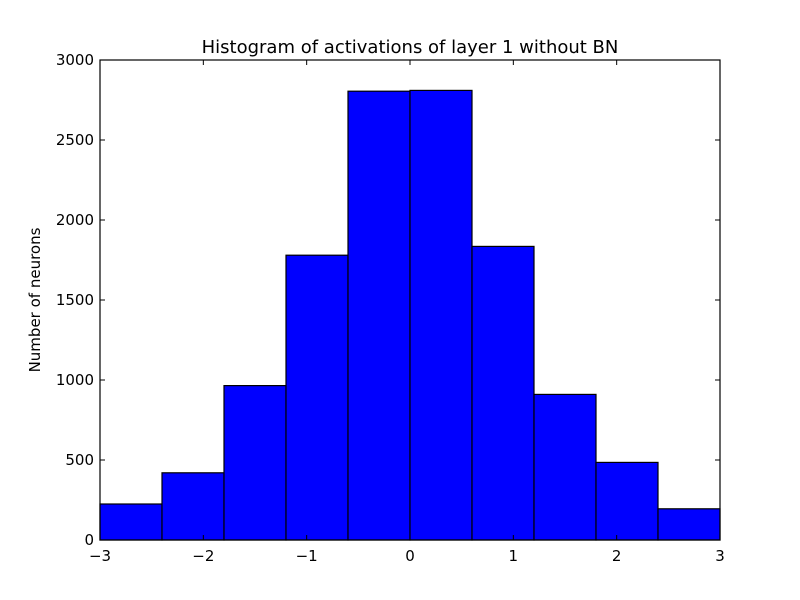 This screenshot has width=800, height=600. Describe the element at coordinates (100, 556) in the screenshot. I see `x-tick-label: −3` at that location.